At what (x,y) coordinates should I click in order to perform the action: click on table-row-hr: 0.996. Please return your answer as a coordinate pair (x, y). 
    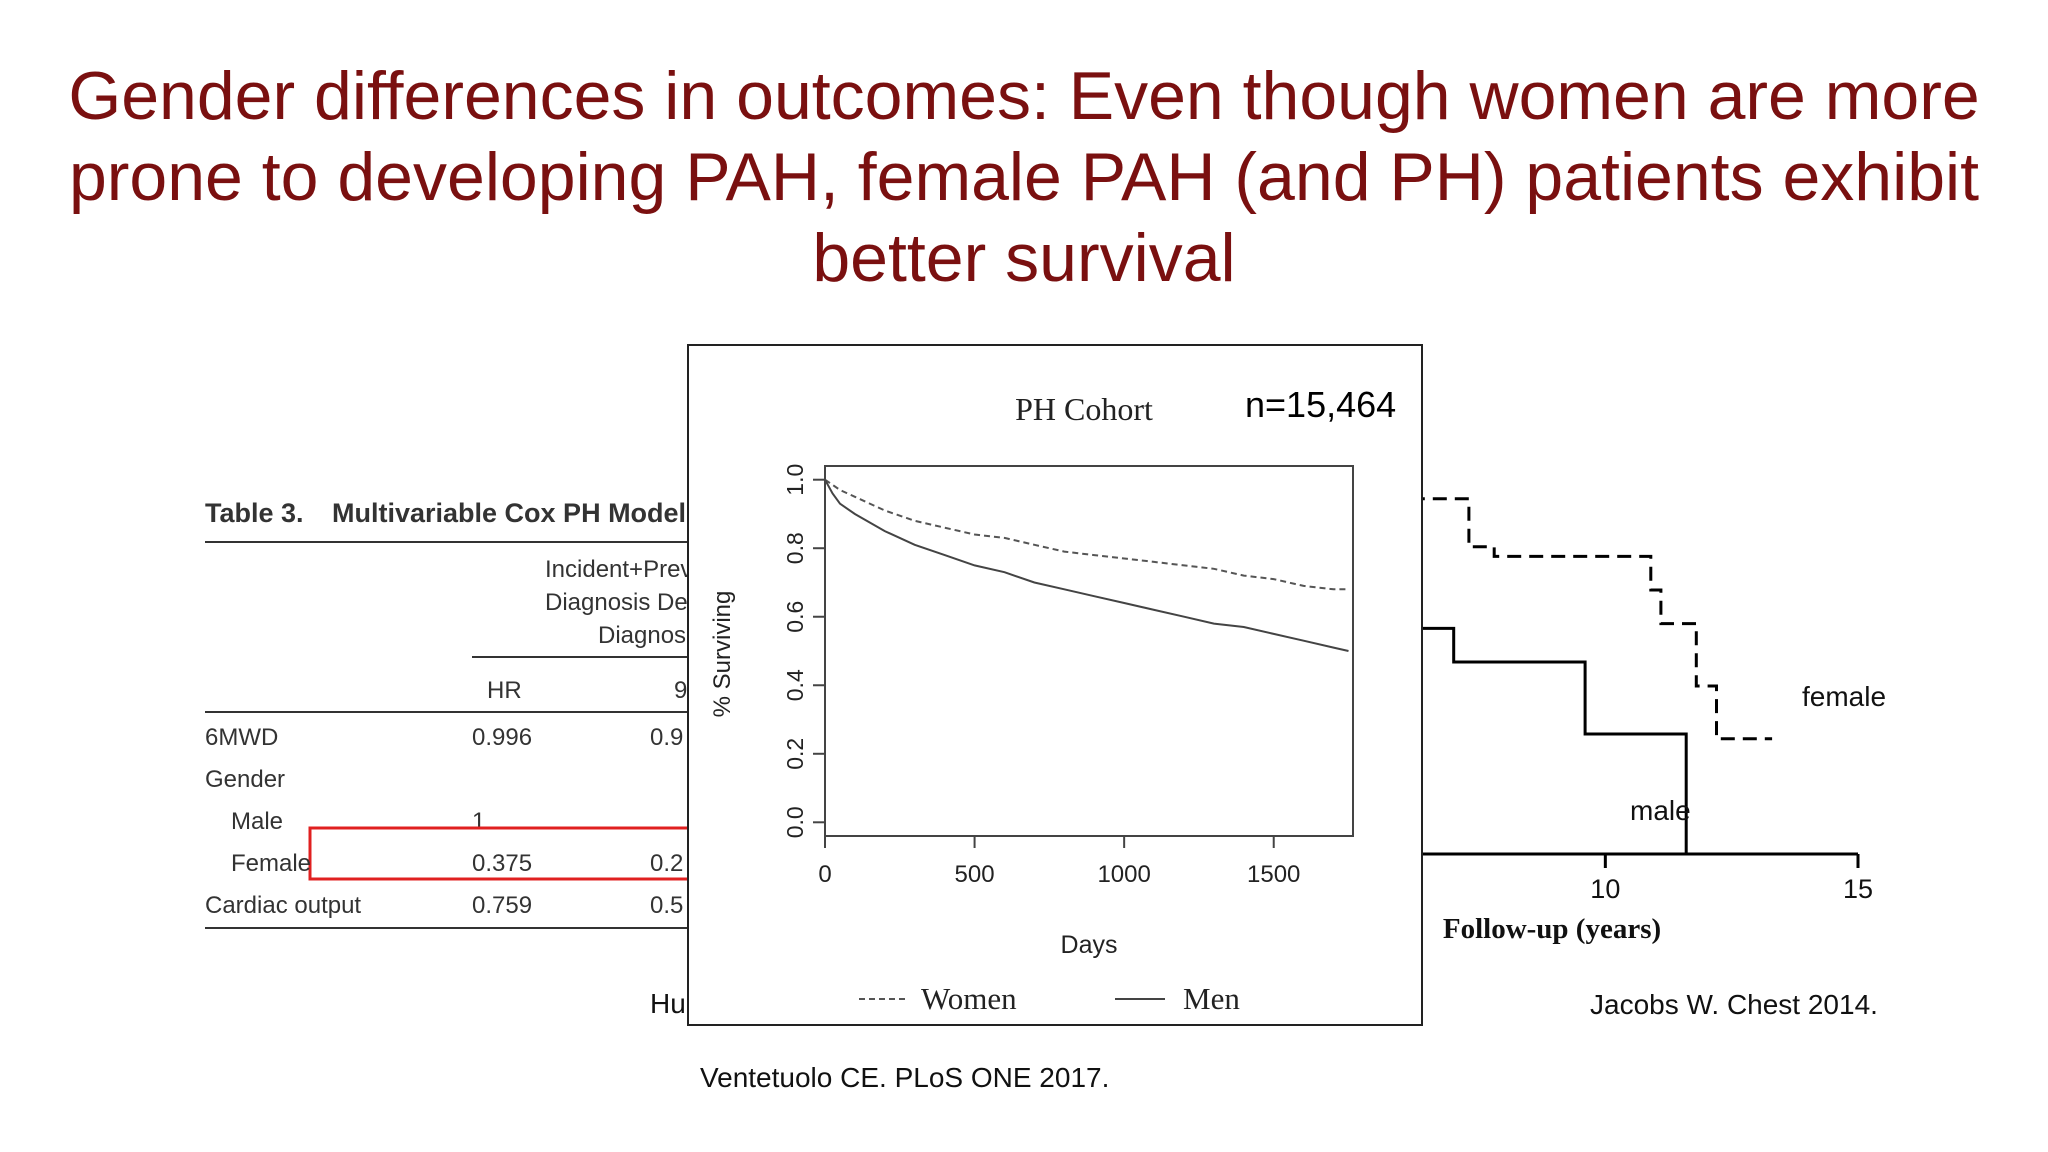
    Looking at the image, I should click on (502, 737).